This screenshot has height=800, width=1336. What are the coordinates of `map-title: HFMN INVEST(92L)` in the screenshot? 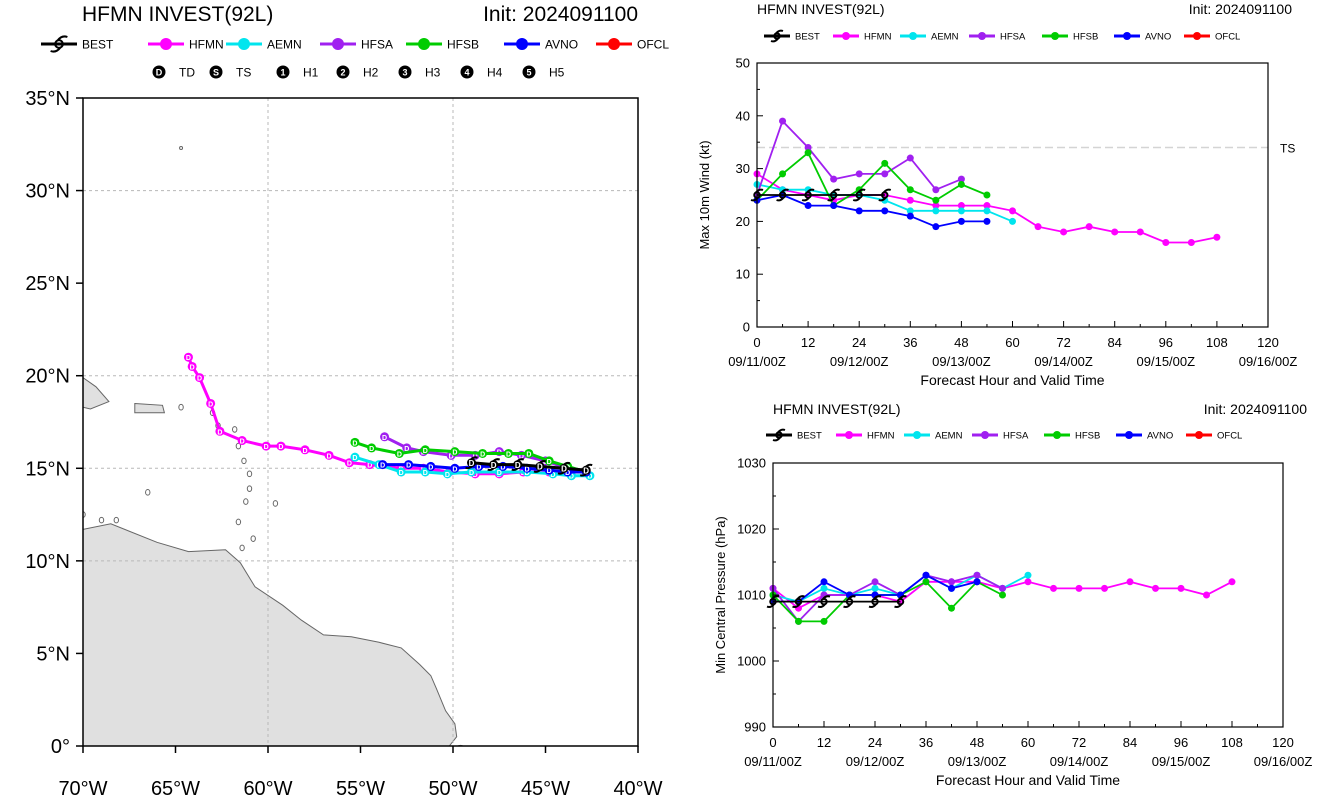 It's located at (177, 14).